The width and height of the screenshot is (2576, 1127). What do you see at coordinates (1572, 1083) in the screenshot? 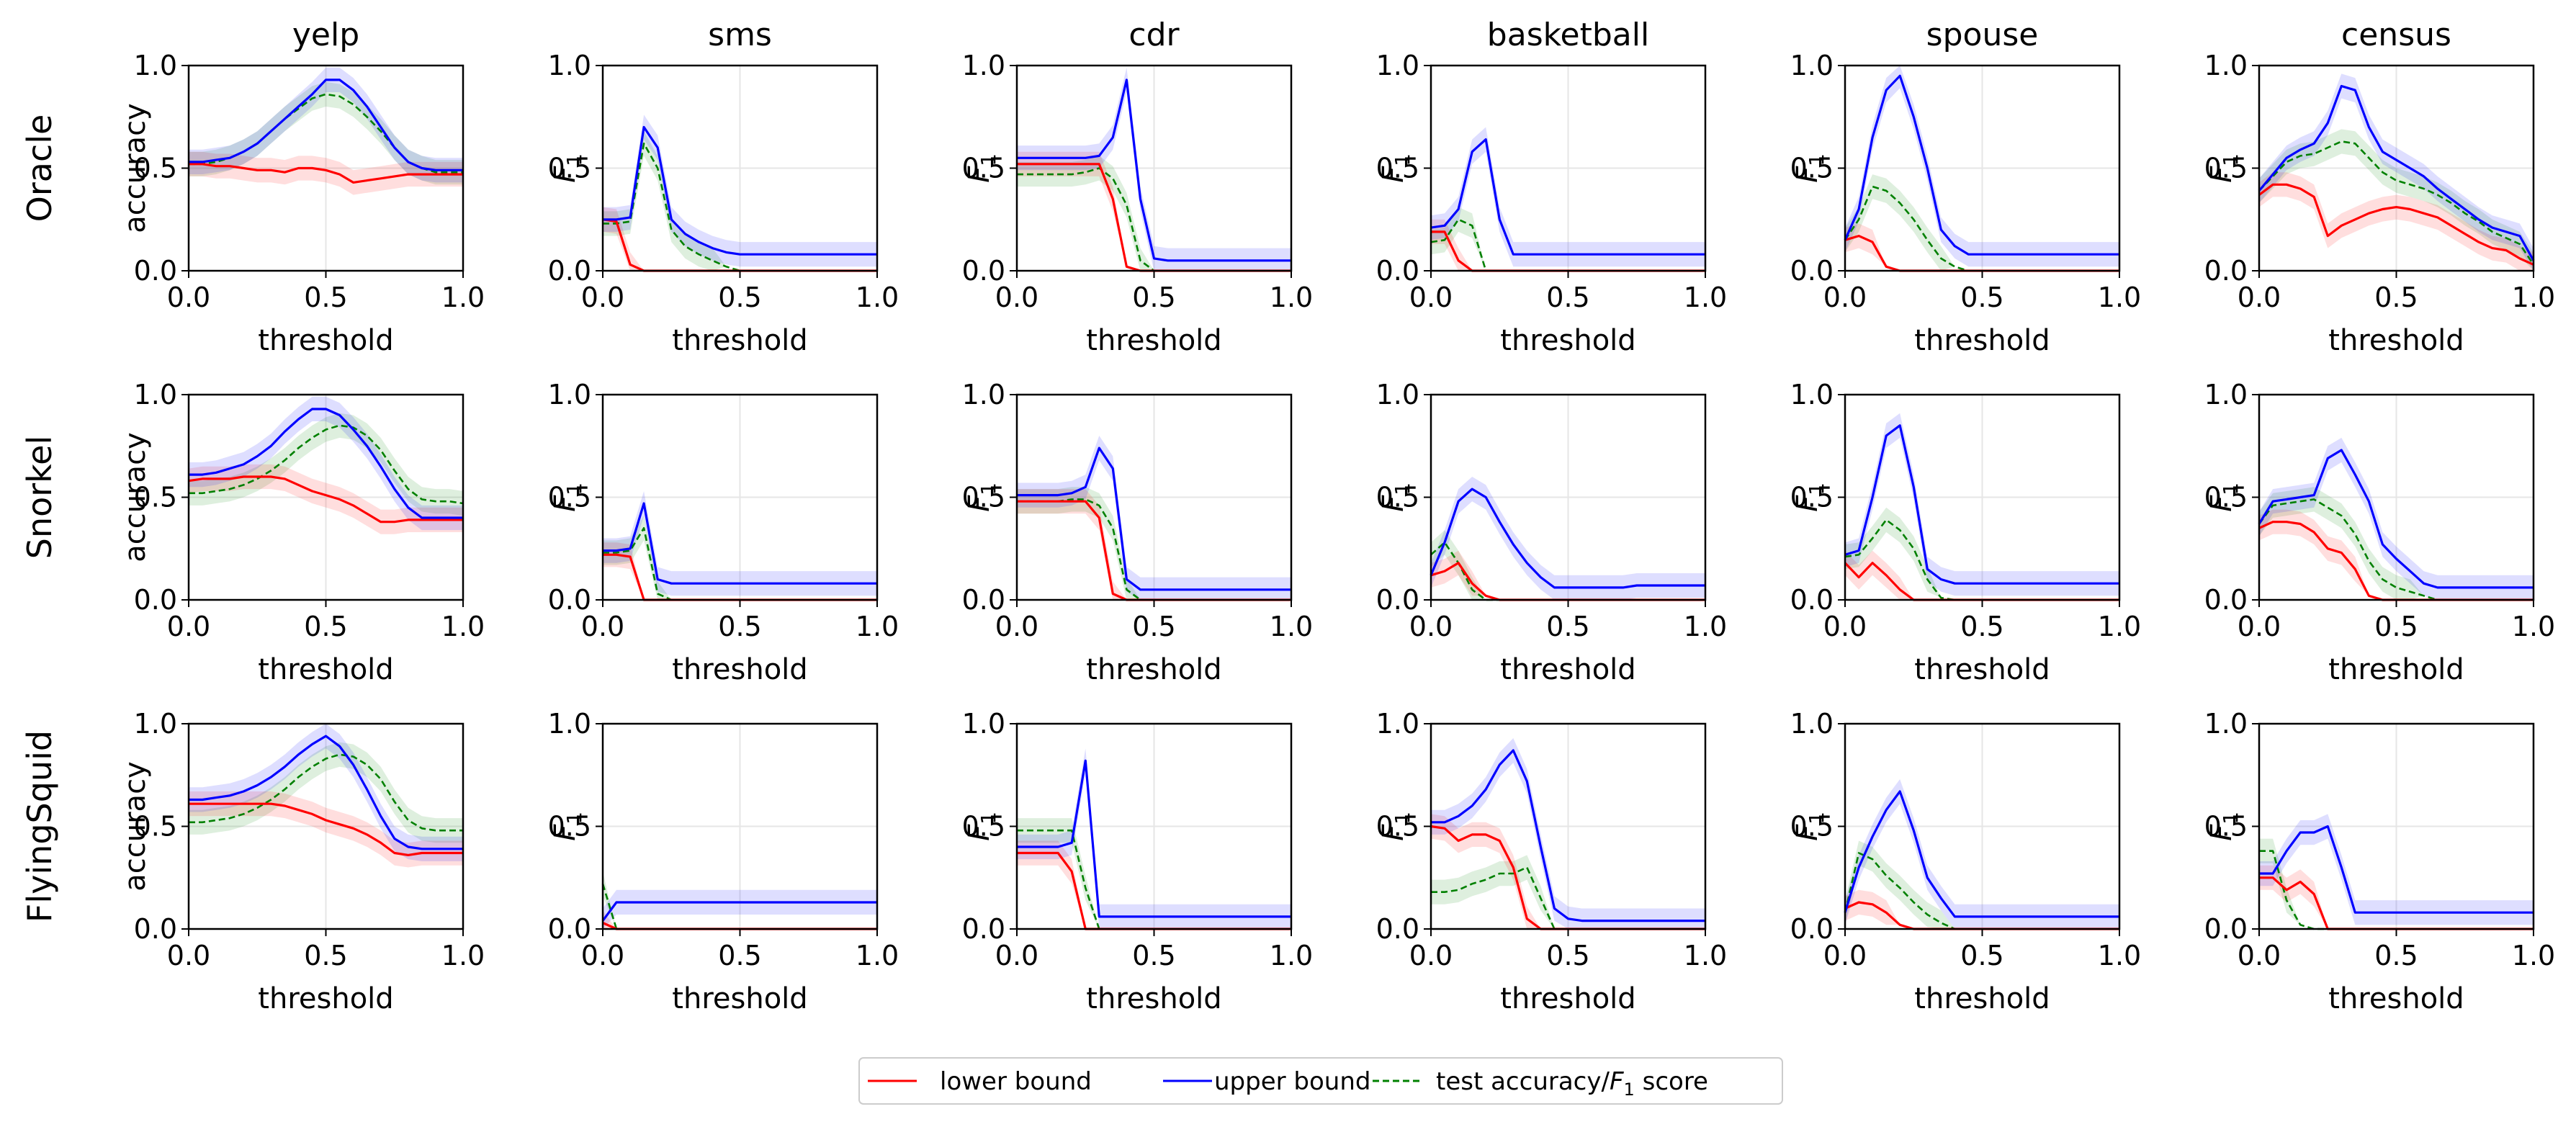
I see `legend-label-test-score: test accuracy/F1 score` at bounding box center [1572, 1083].